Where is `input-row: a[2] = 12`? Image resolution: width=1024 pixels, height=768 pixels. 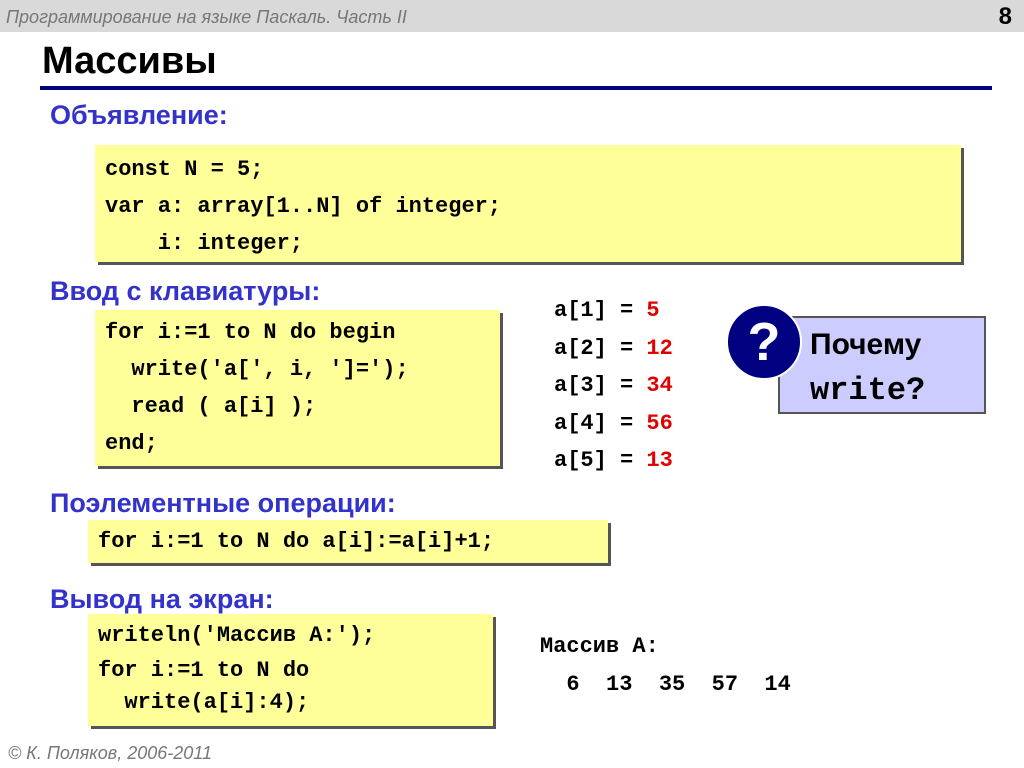
input-row: a[2] = 12 is located at coordinates (613, 349).